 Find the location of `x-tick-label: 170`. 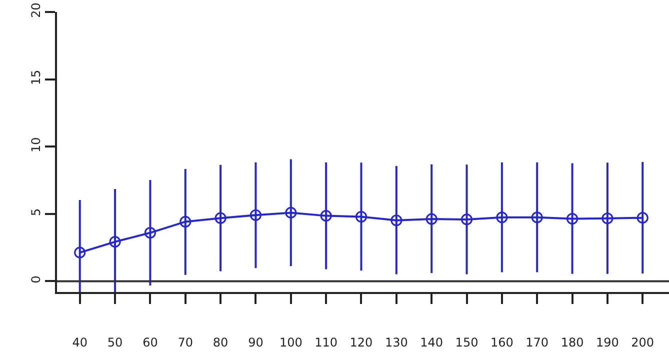

x-tick-label: 170 is located at coordinates (537, 342).